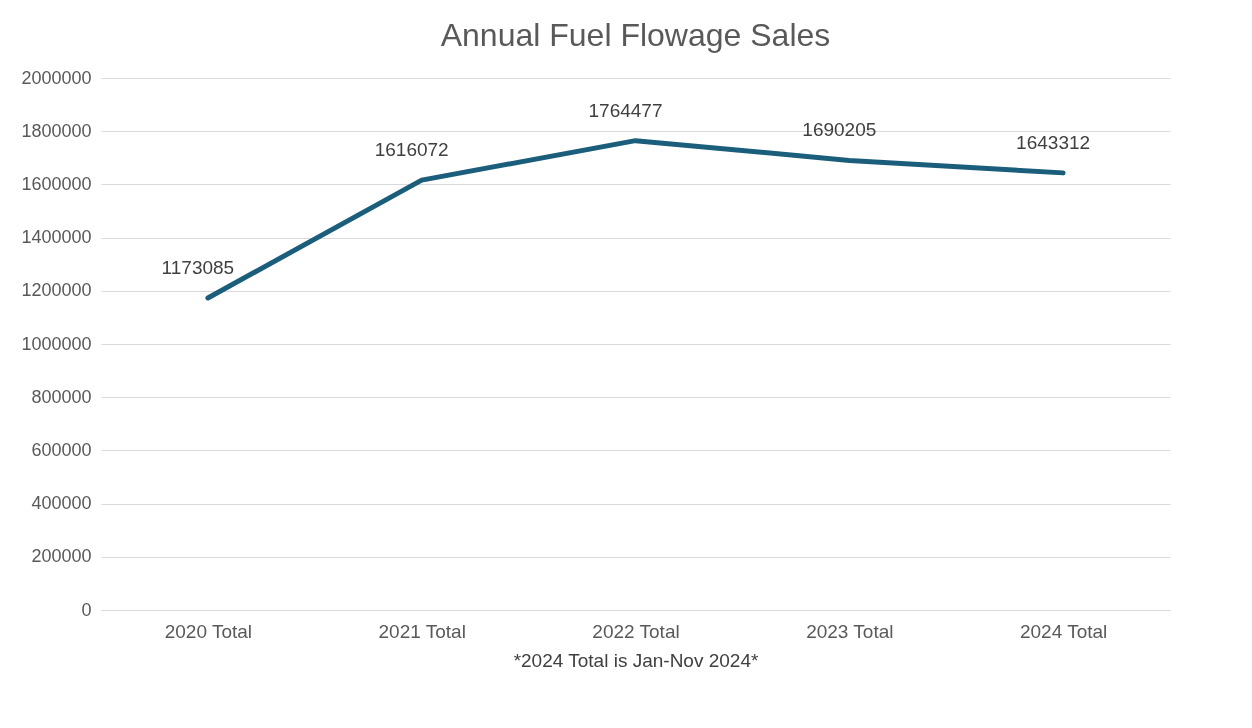  What do you see at coordinates (56, 183) in the screenshot?
I see `y-tick-label: 1600000` at bounding box center [56, 183].